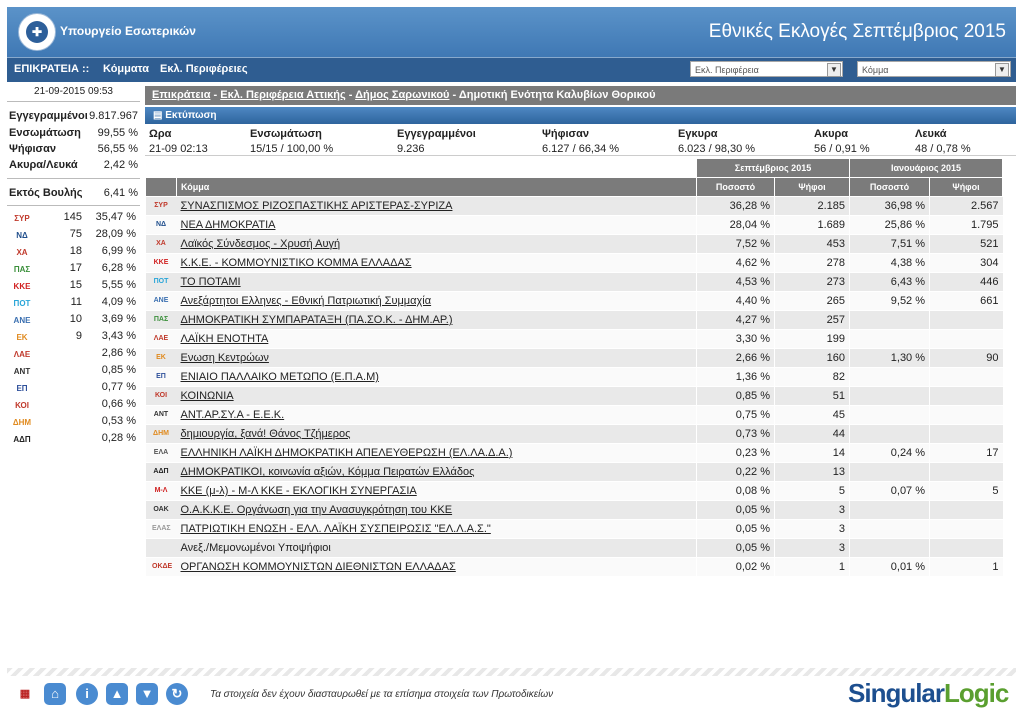 The width and height of the screenshot is (1024, 718). I want to click on party-name-link: ΟΡΓΑΝΩΣΗ ΚΟΜΜΟΥΝΙΣΤΩΝ ΔΙΕΘΝΙΣΤΩΝ ΕΛΛΑΔΑΣ, so click(436, 567).